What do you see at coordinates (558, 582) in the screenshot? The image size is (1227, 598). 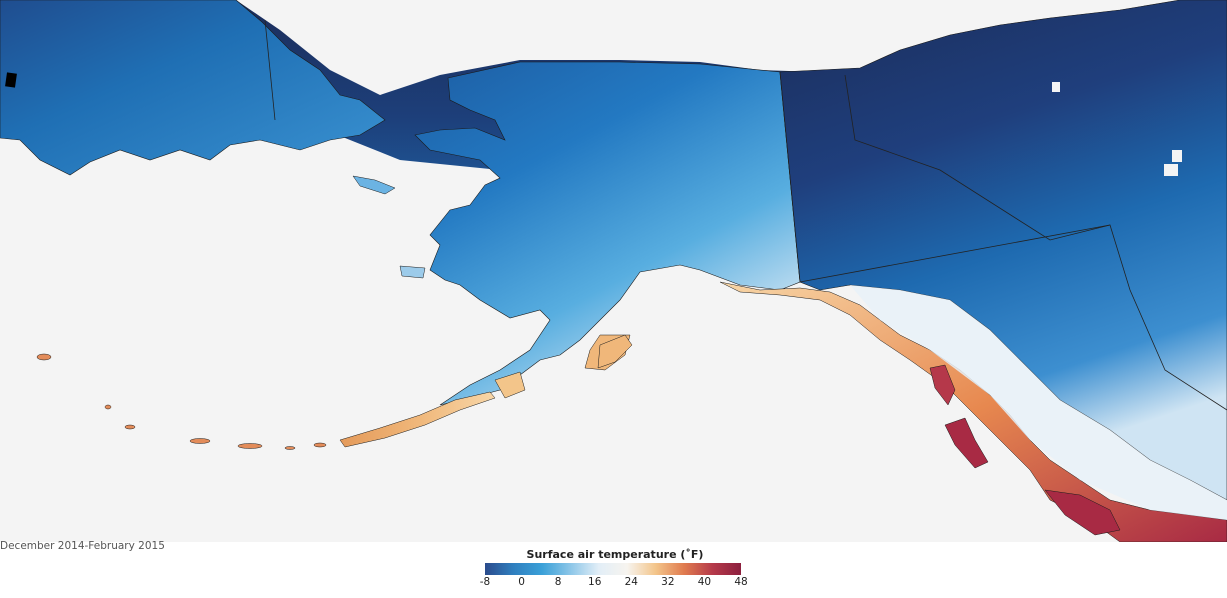 I see `legend-tick: 8` at bounding box center [558, 582].